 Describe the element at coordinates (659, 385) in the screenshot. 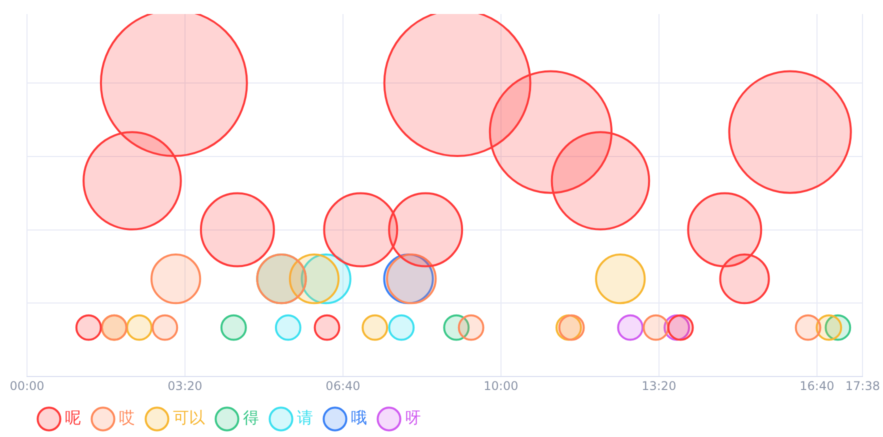

I see `x-tick-label: 13:20` at that location.